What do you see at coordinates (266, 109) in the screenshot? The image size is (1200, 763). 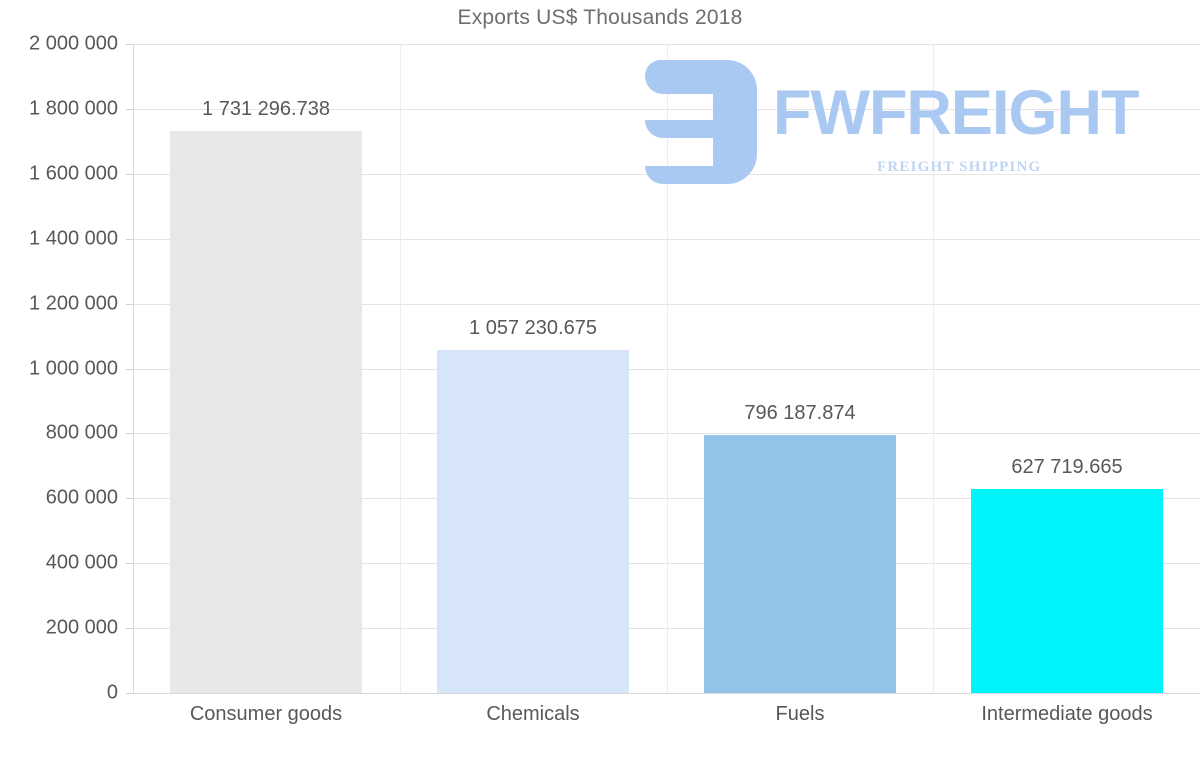 I see `bar-value-label: 1 731 296.738` at bounding box center [266, 109].